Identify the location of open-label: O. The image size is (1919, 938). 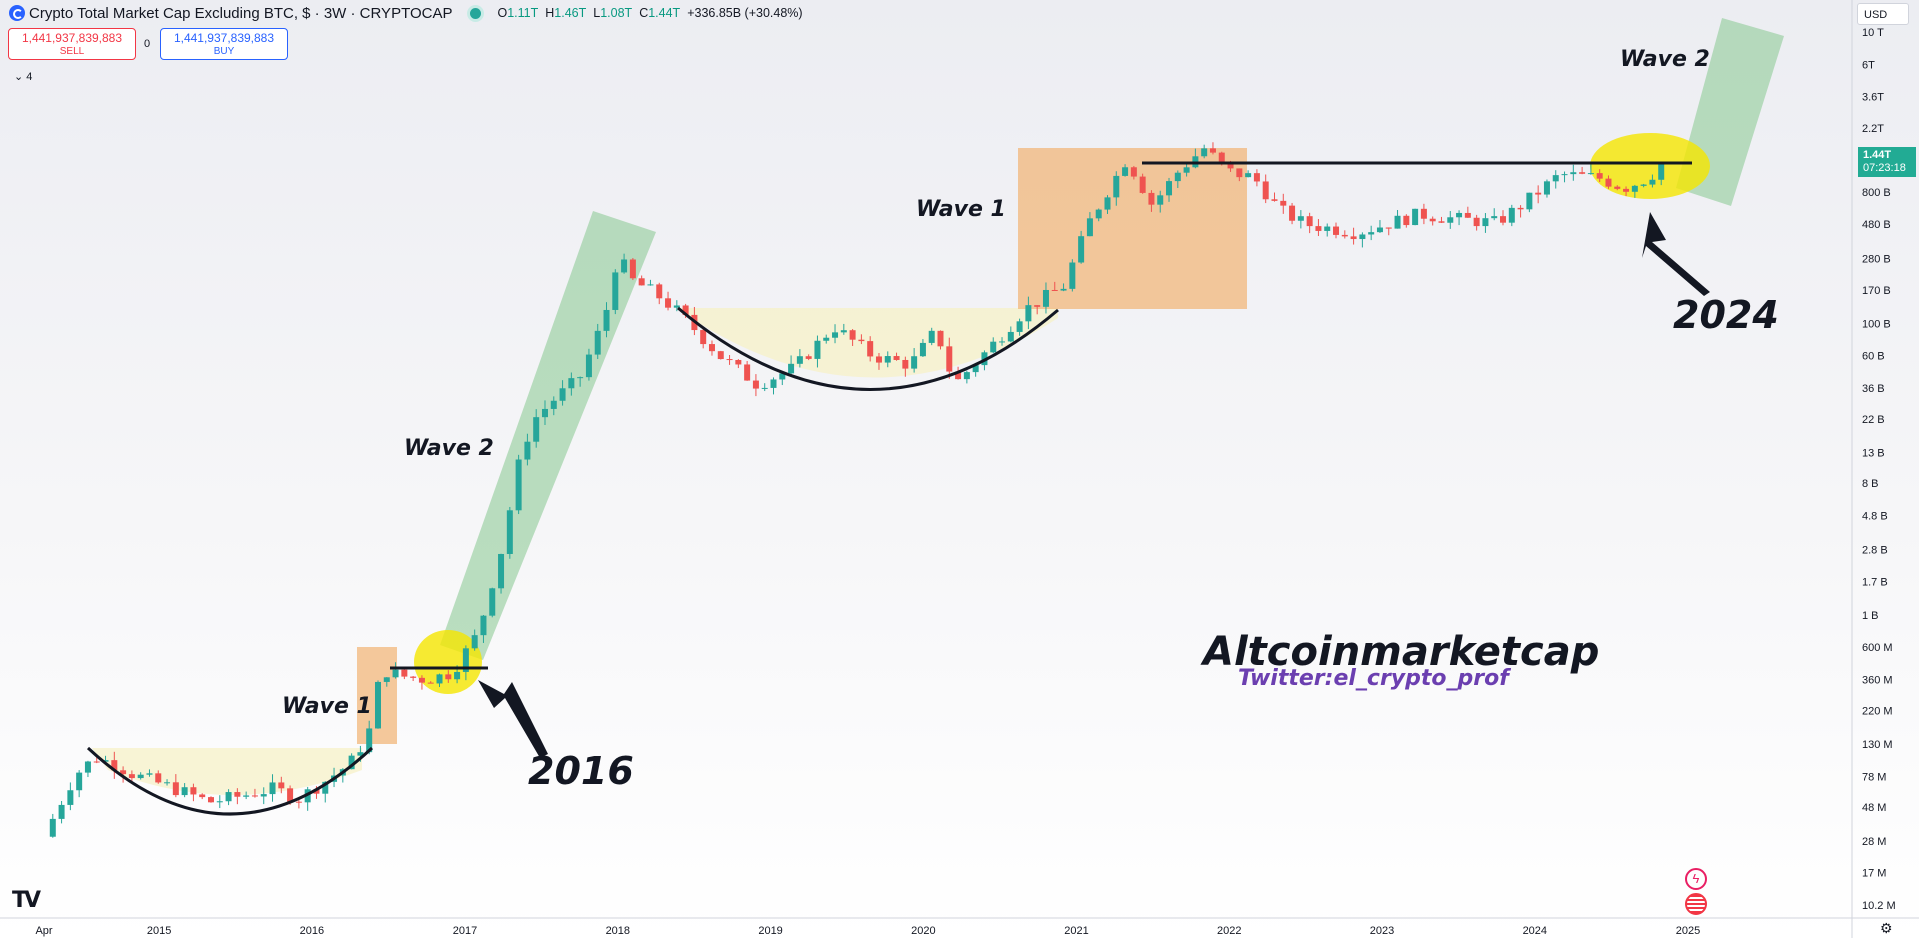
(502, 13).